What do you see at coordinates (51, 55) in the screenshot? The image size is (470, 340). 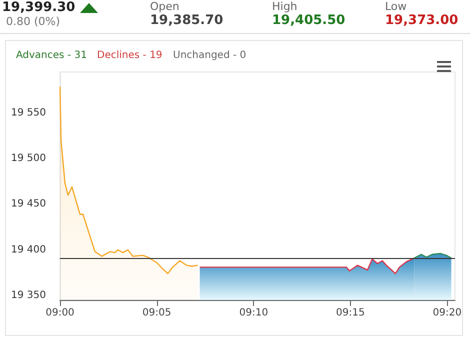 I see `text: Advances - 31` at bounding box center [51, 55].